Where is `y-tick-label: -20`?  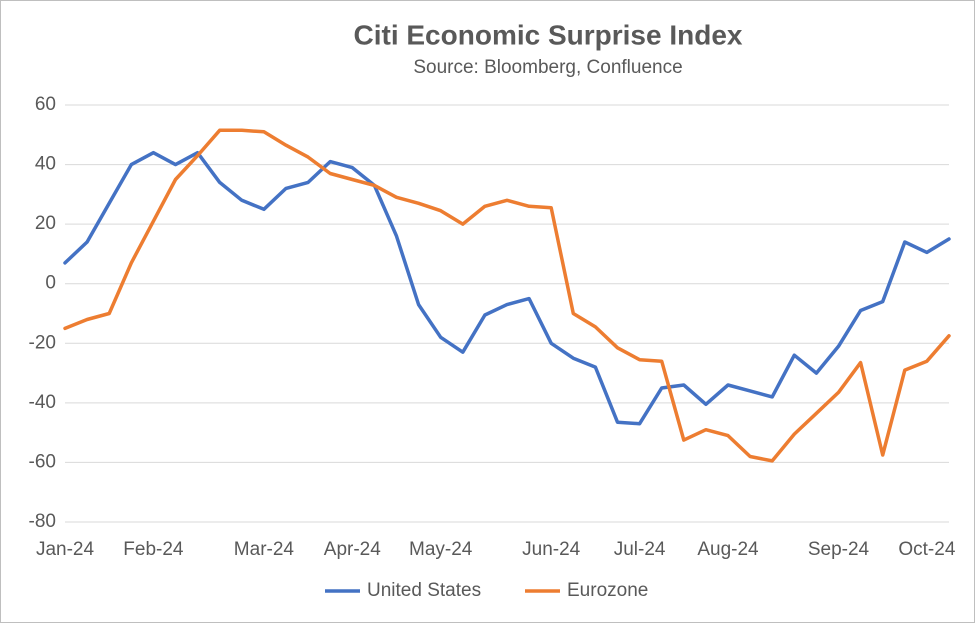
y-tick-label: -20 is located at coordinates (42, 342).